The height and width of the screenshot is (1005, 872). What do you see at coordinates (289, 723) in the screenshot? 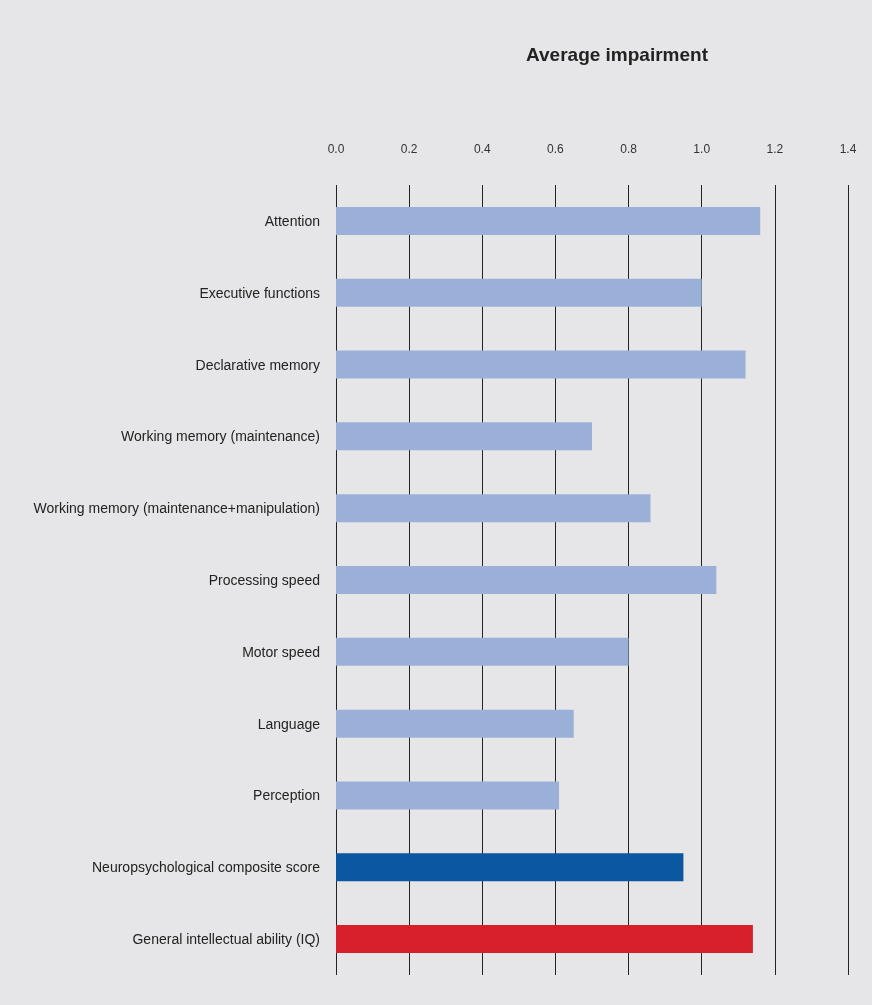
I see `y-tick-label: Language` at bounding box center [289, 723].